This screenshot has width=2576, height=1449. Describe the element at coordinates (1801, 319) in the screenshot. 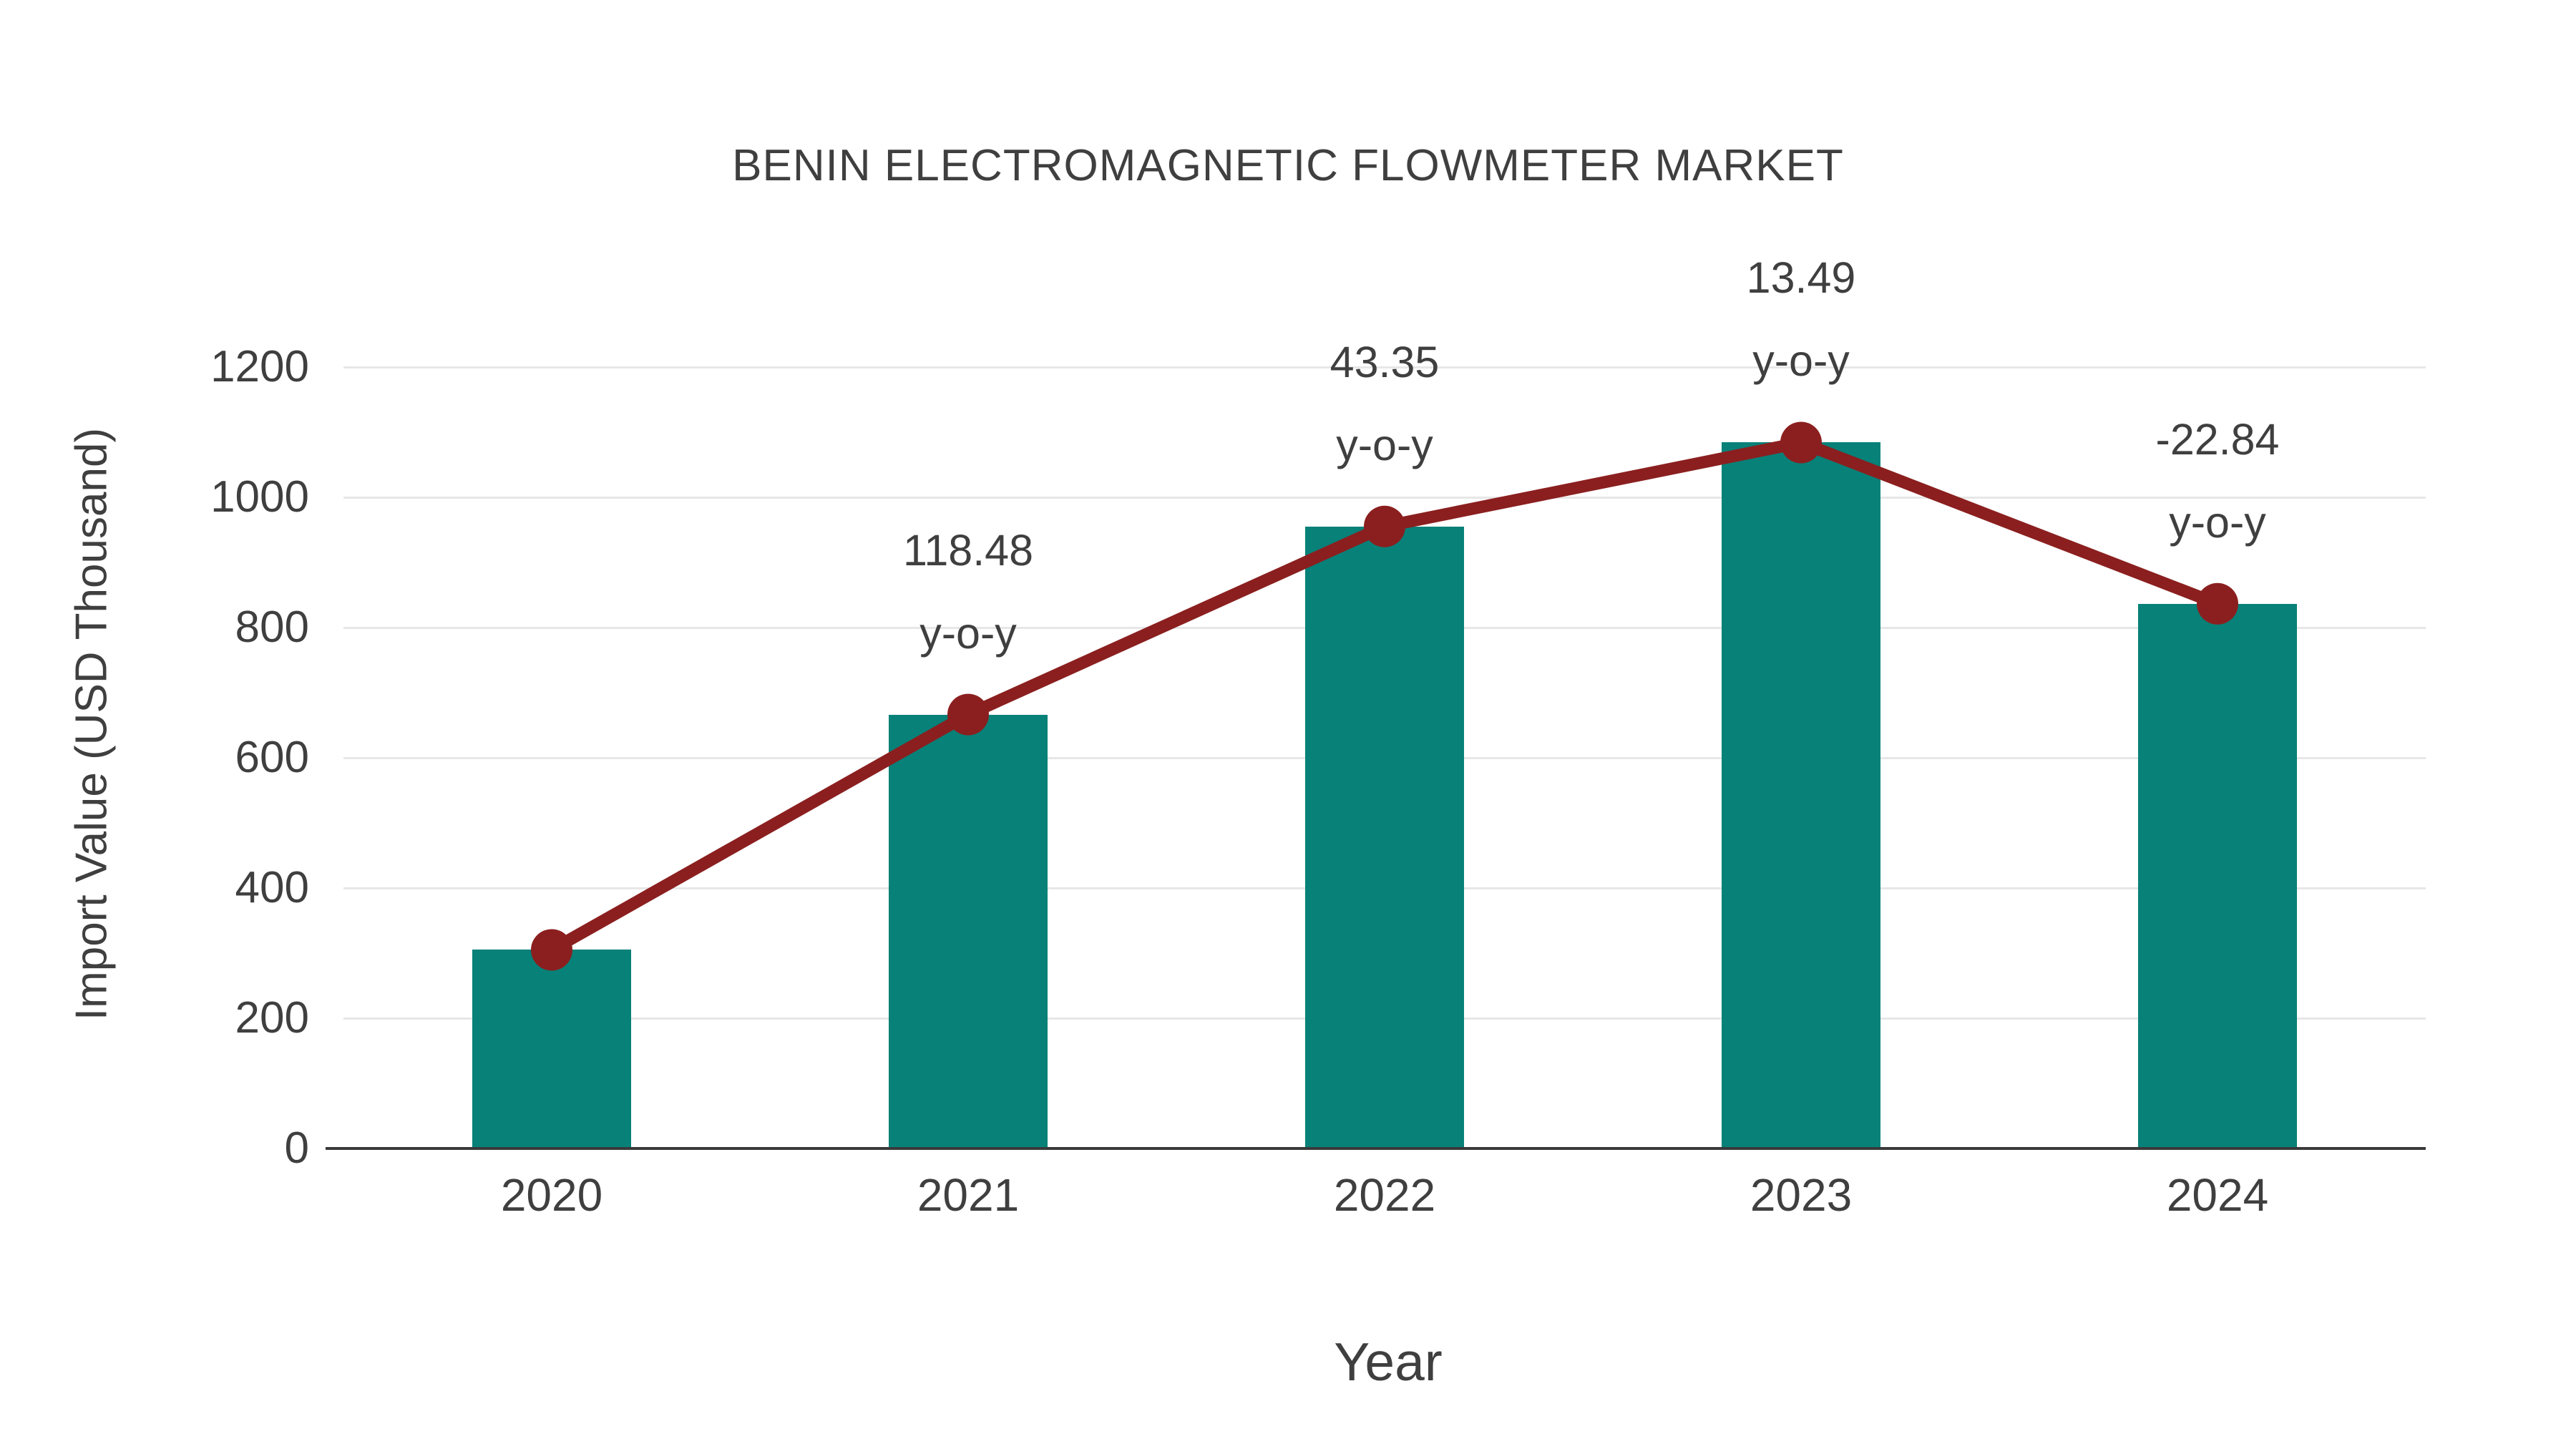

I see `yoy-annotation-2023: 13.49 y-o-y` at that location.